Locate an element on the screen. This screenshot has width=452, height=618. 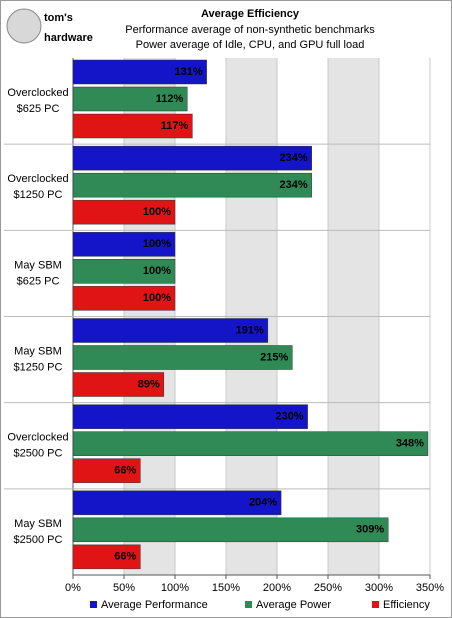
x-tick-label: 0% is located at coordinates (73, 588).